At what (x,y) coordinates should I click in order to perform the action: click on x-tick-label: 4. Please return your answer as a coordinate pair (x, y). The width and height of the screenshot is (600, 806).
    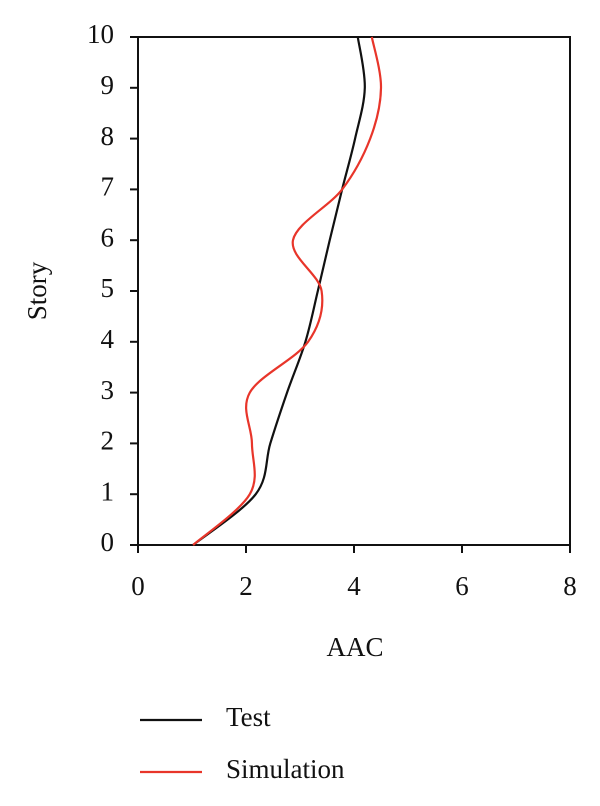
    Looking at the image, I should click on (354, 586).